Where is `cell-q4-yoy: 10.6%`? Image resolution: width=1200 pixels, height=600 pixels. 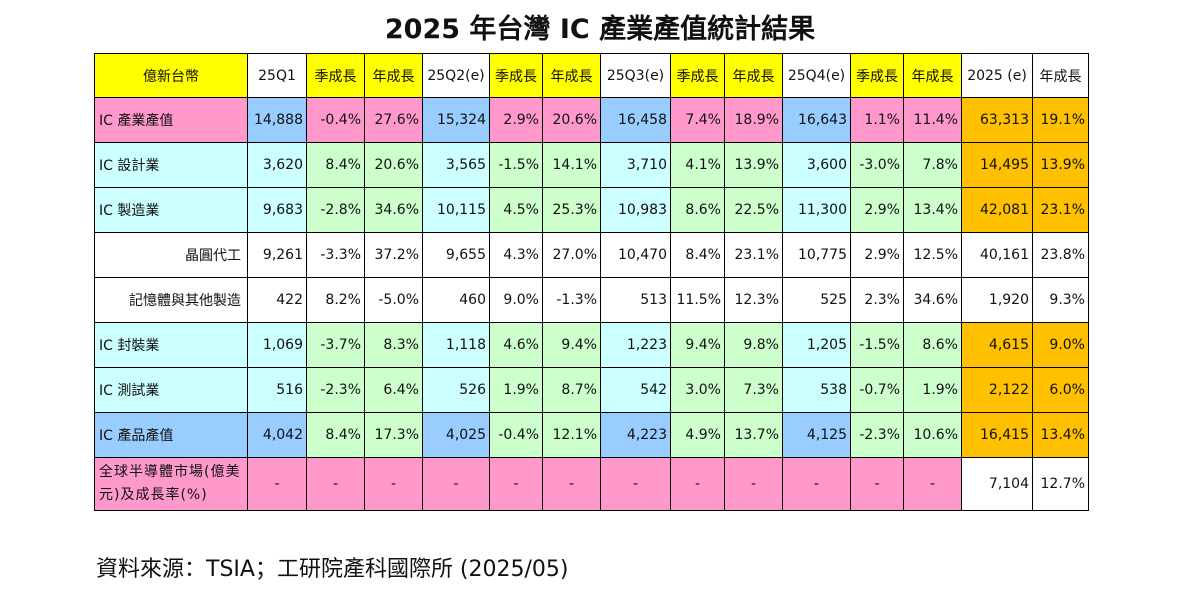
cell-q4-yoy: 10.6% is located at coordinates (932, 435).